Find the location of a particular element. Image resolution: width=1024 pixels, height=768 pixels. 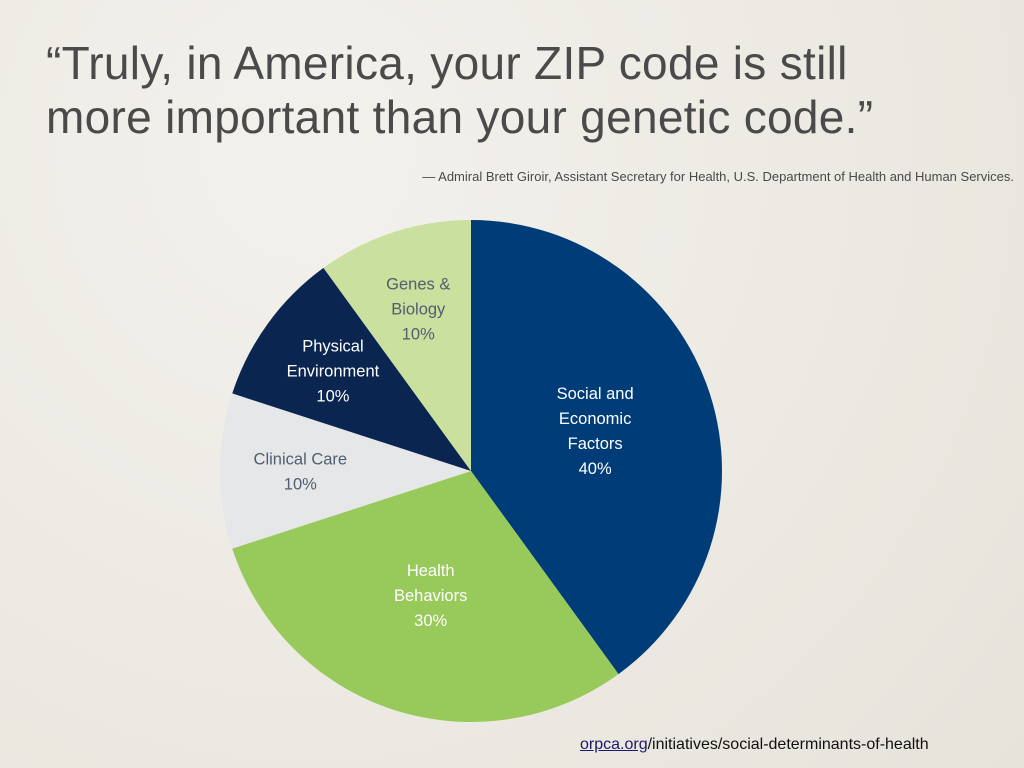

pie-slice-genes-biology is located at coordinates (397, 345).